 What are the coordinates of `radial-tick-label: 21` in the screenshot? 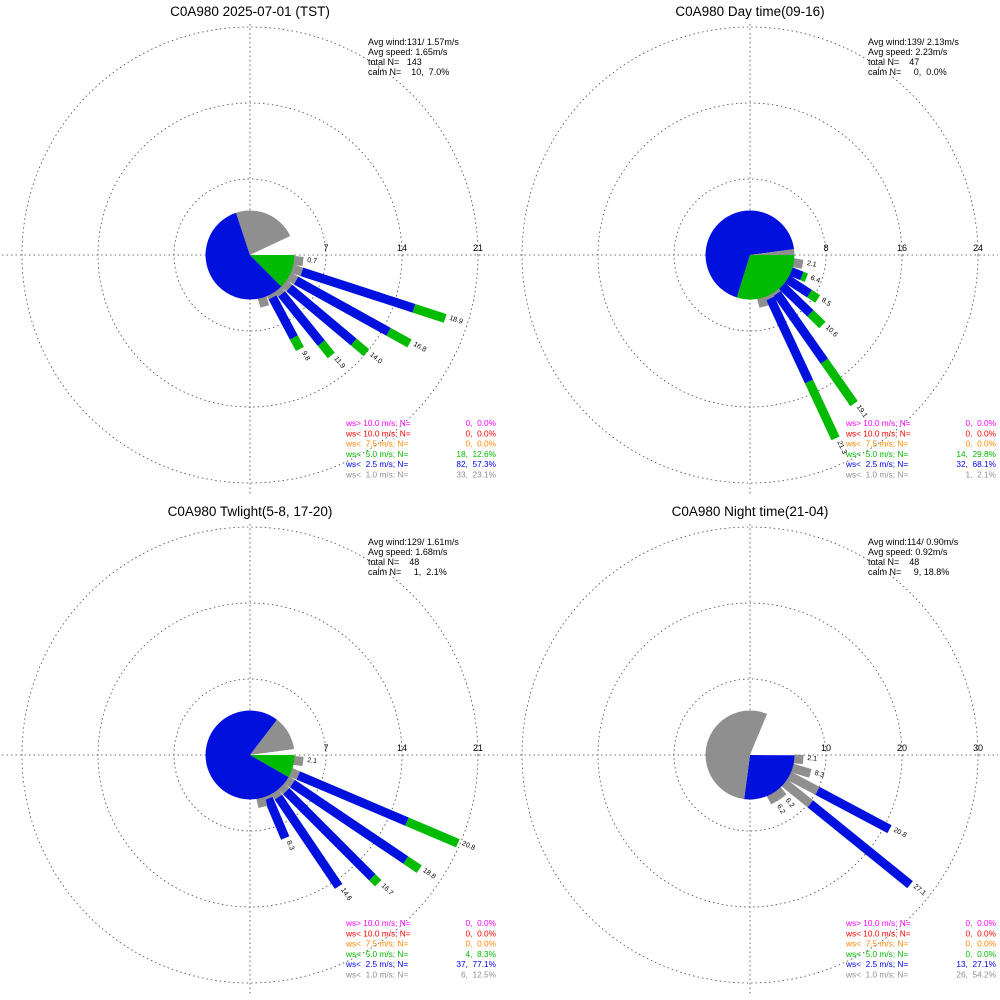 It's located at (478, 748).